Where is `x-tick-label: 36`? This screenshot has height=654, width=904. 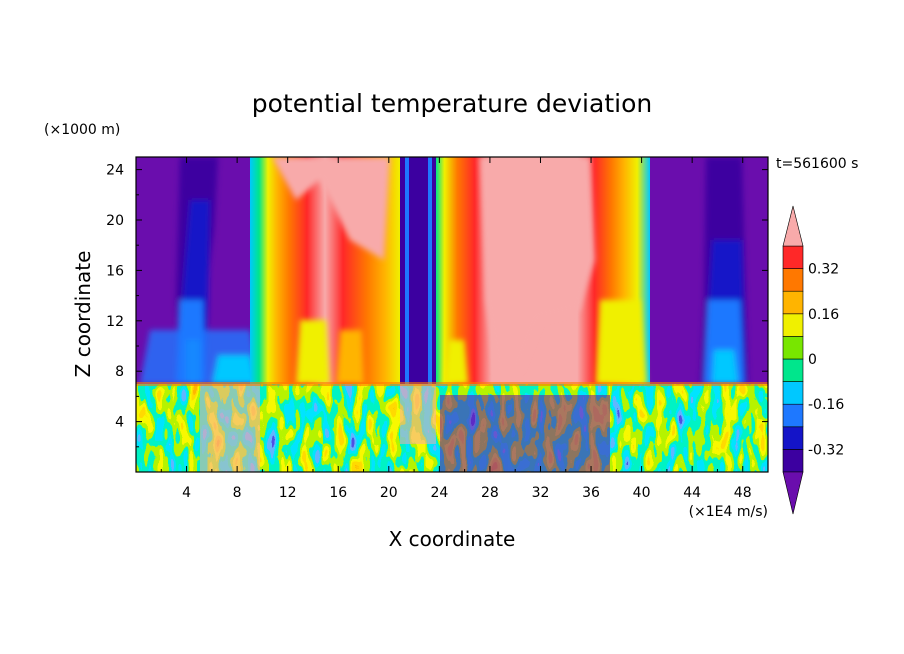
x-tick-label: 36 is located at coordinates (591, 493).